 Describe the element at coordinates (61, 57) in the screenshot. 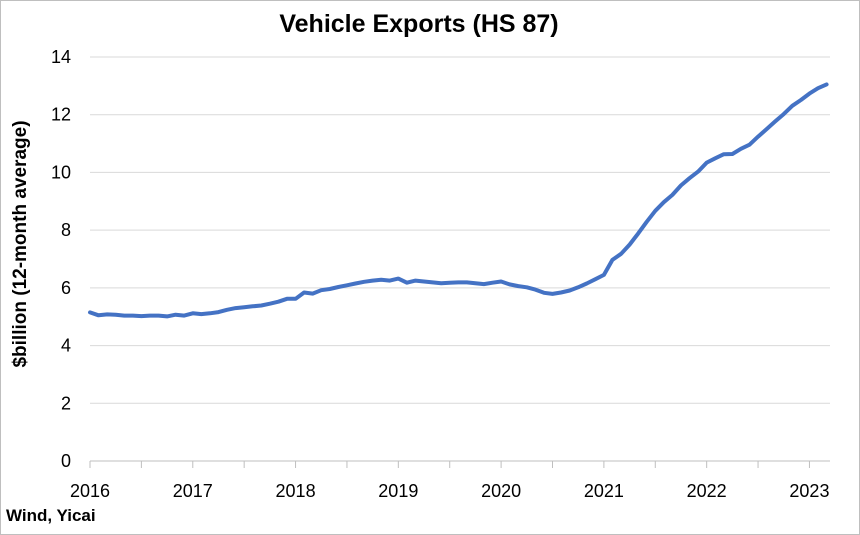

I see `y-tick-label: 14` at that location.